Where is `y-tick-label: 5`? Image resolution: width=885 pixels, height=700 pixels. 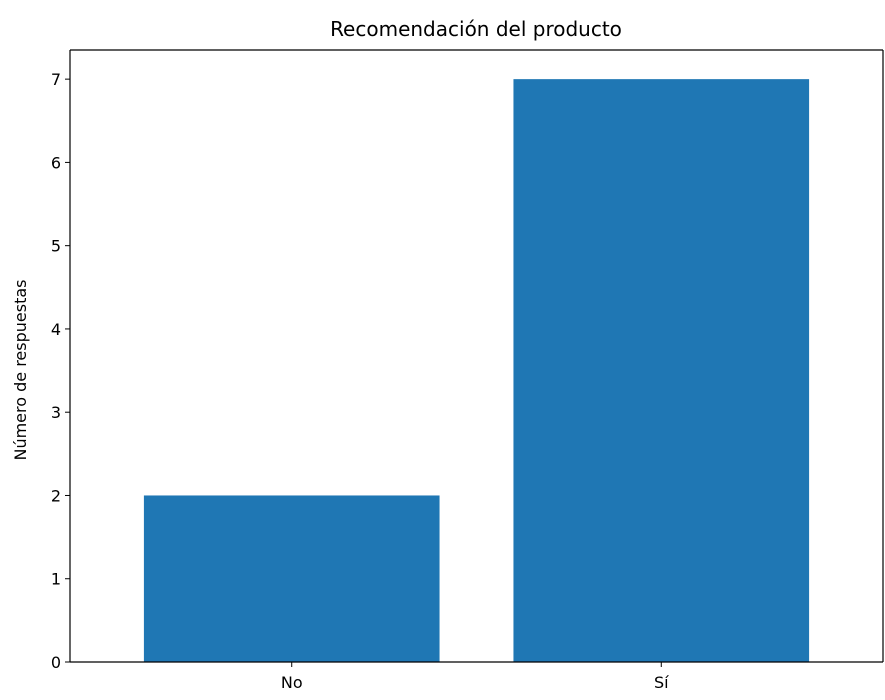
y-tick-label: 5 is located at coordinates (56, 246).